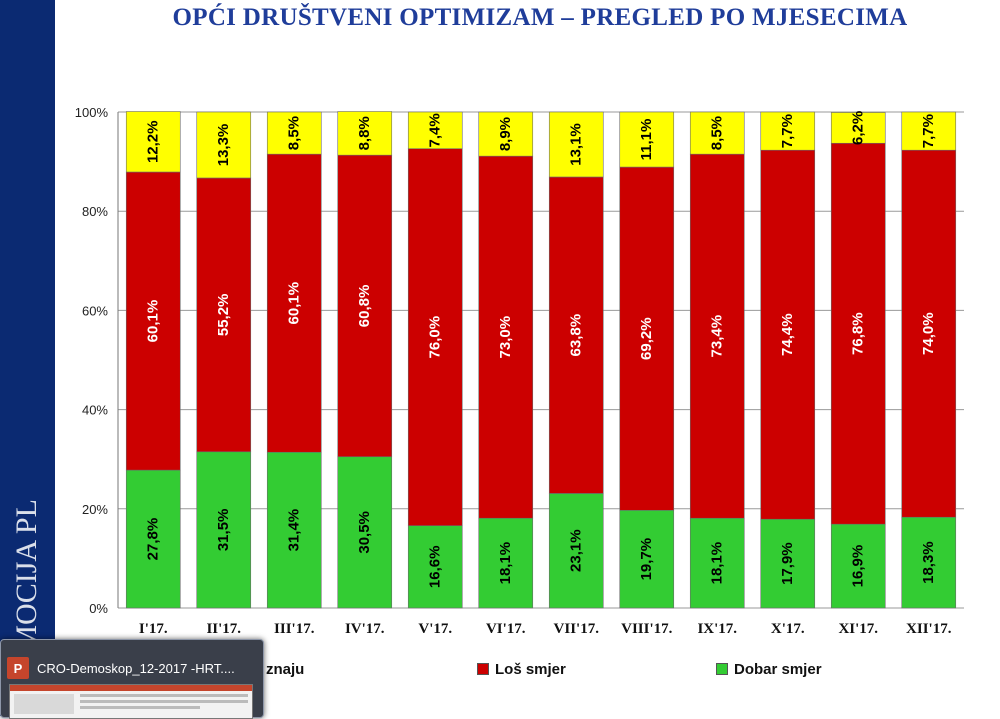 The width and height of the screenshot is (1000, 719). I want to click on data-label: 60,8%, so click(364, 306).